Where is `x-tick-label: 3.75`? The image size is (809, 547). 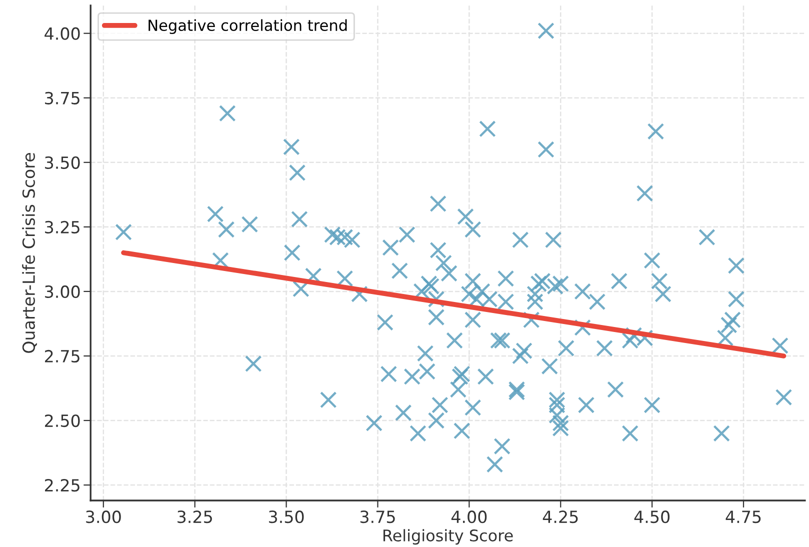
x-tick-label: 3.75 is located at coordinates (377, 517).